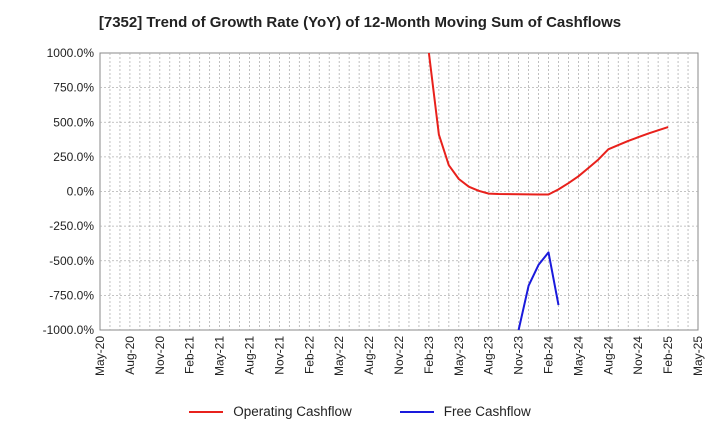 The width and height of the screenshot is (720, 440). What do you see at coordinates (206, 411) in the screenshot?
I see `legend-swatch-operating` at bounding box center [206, 411].